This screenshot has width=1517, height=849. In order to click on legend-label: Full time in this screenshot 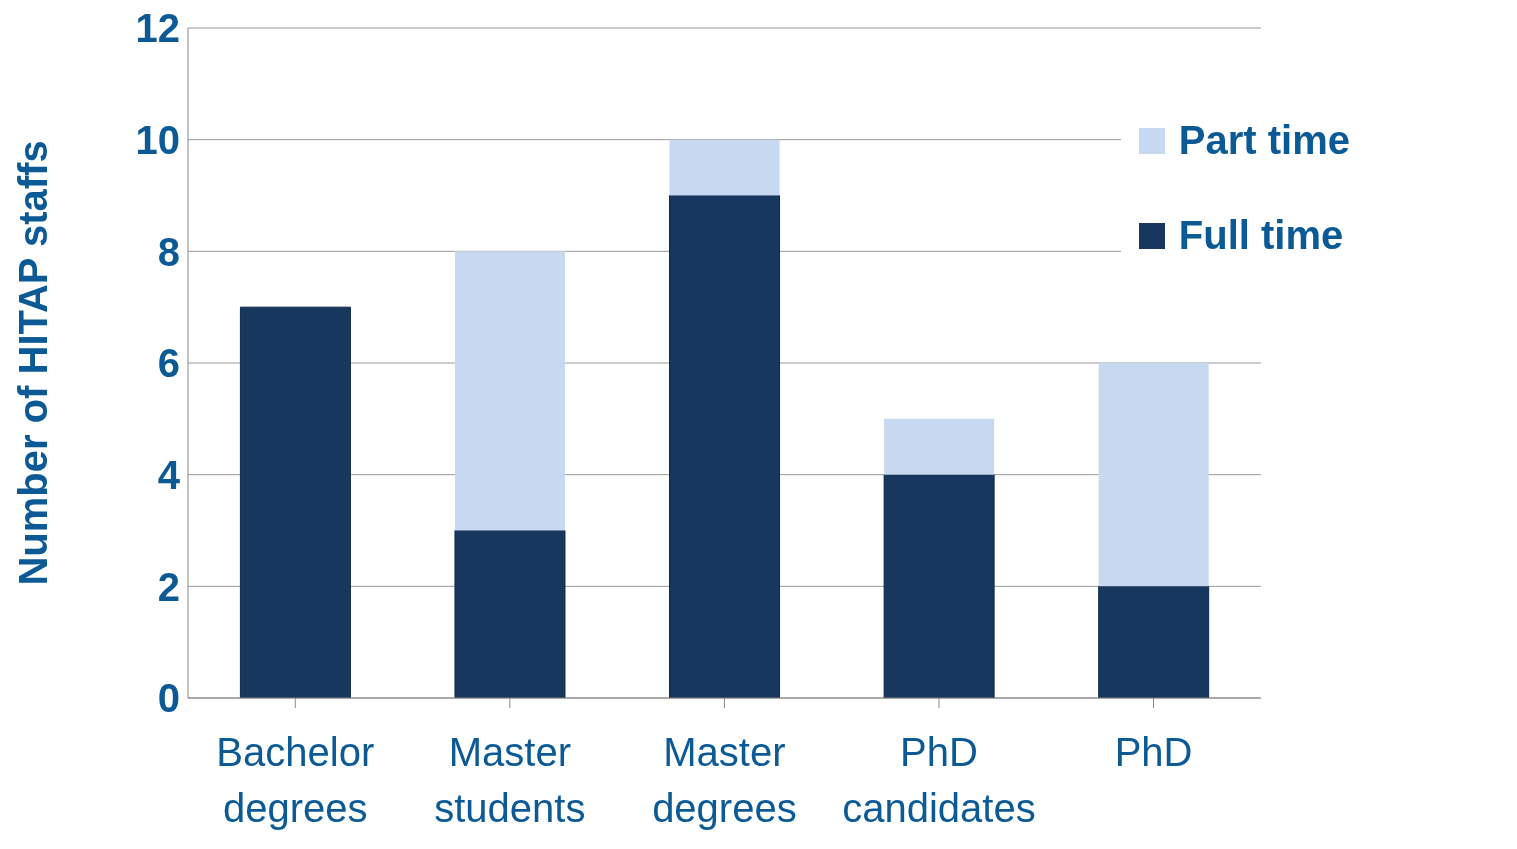, I will do `click(1261, 235)`.